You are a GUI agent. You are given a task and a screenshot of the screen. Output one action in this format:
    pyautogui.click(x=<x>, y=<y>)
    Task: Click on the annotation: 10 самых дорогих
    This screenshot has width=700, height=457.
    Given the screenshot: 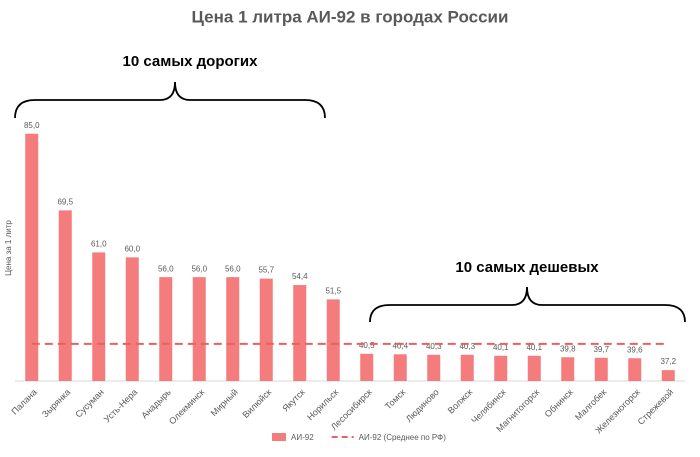 What is the action you would take?
    pyautogui.click(x=191, y=61)
    